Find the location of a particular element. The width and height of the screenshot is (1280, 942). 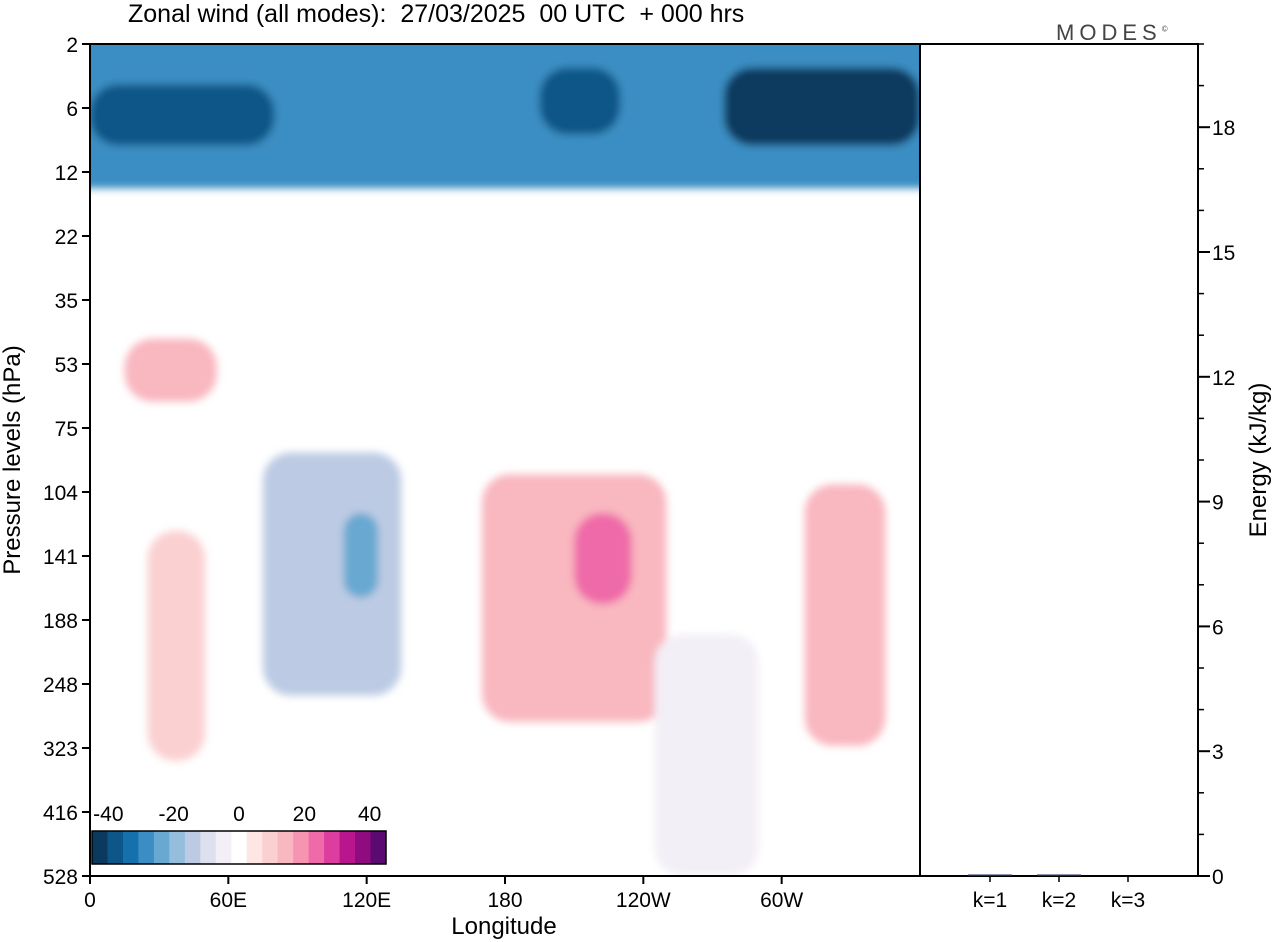

colorbar-frame is located at coordinates (239, 847).